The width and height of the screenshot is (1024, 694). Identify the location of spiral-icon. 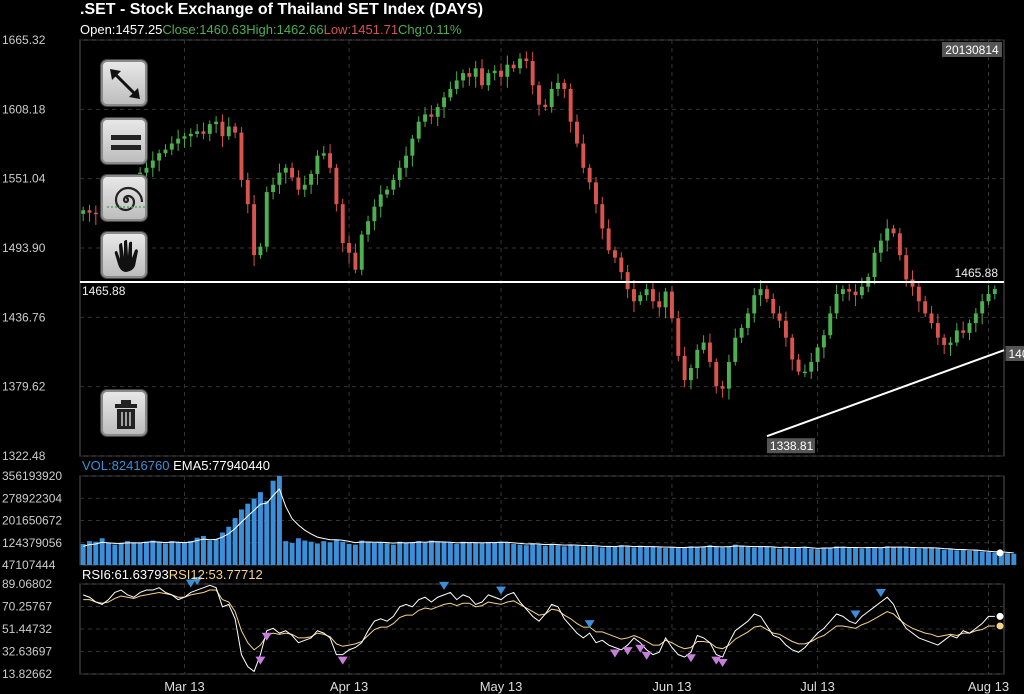
(126, 199).